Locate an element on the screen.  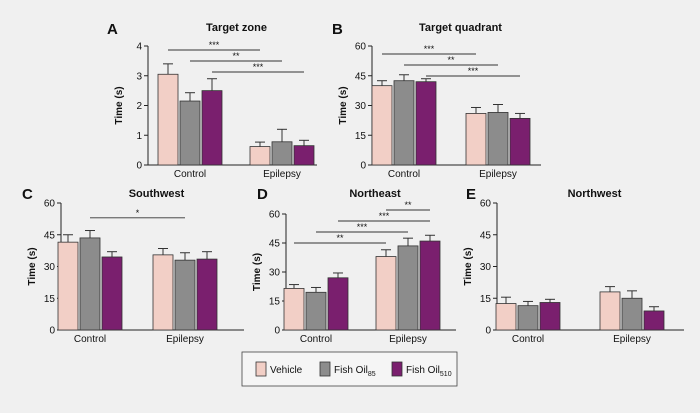
legend-label: Vehicle is located at coordinates (286, 370).